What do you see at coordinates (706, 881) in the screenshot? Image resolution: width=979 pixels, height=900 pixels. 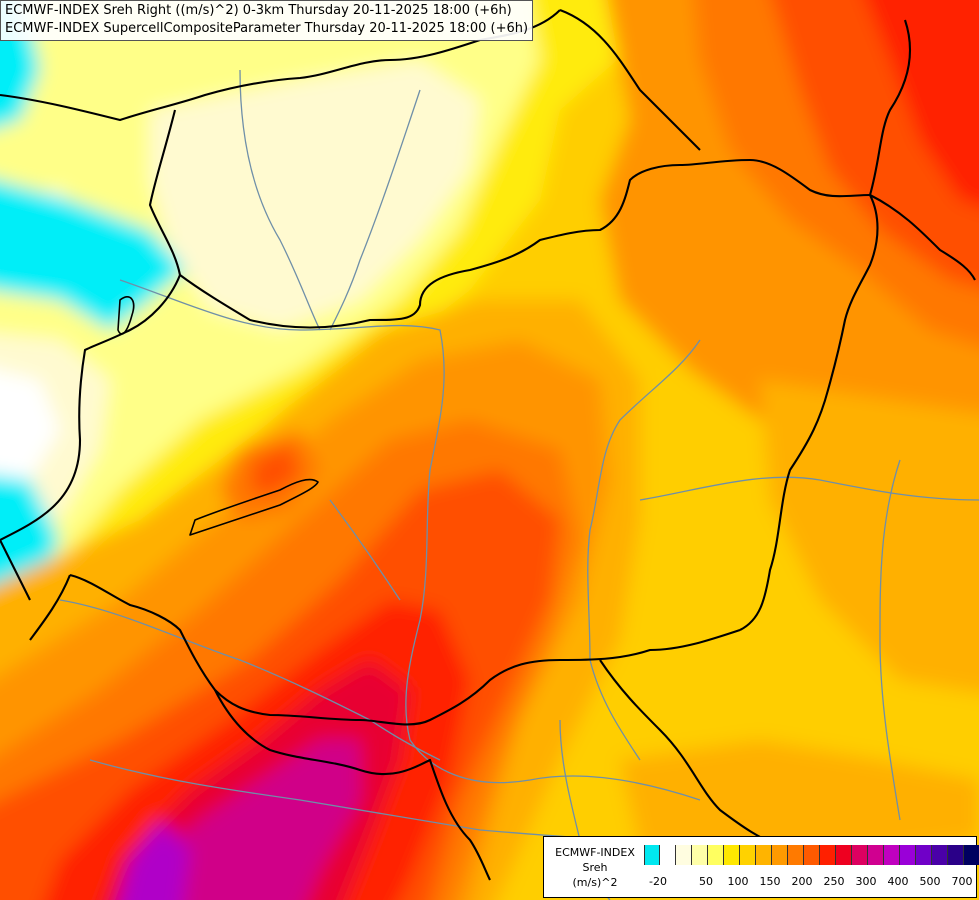 I see `legend-tick-label: 50` at bounding box center [706, 881].